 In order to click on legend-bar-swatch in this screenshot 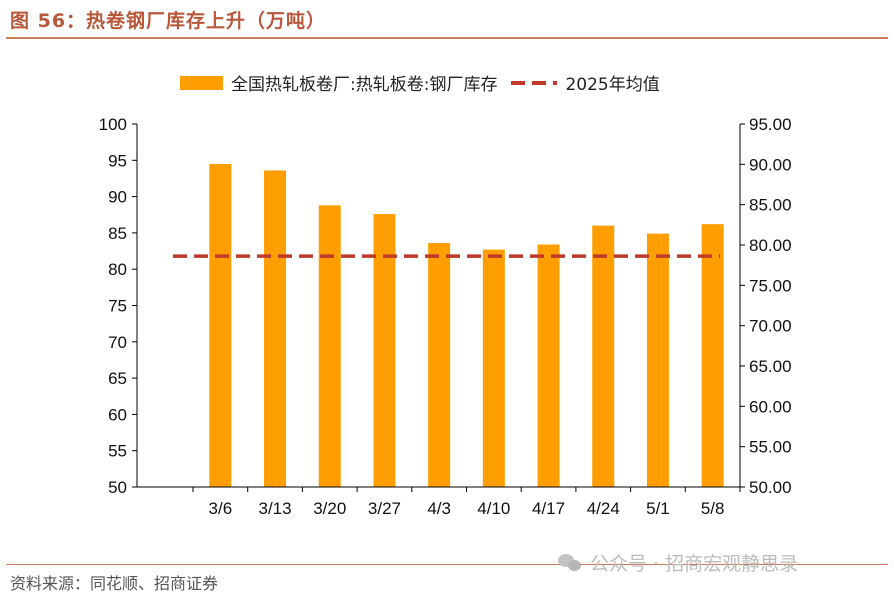, I will do `click(201, 82)`.